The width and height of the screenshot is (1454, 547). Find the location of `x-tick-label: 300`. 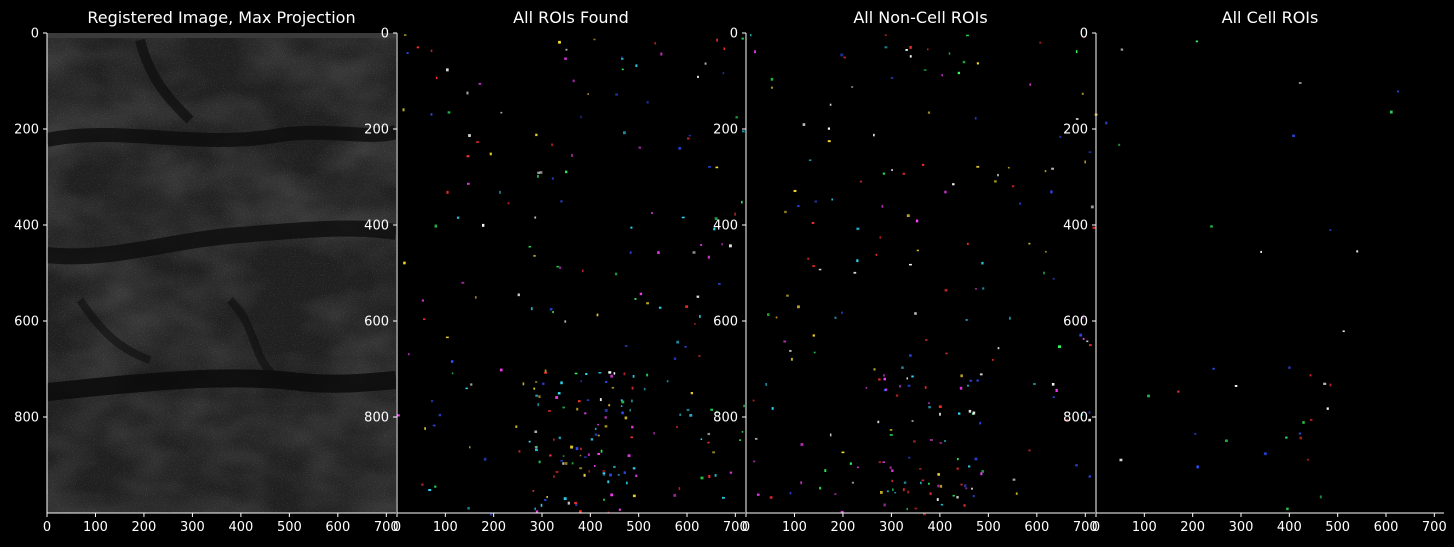

x-tick-label: 300 is located at coordinates (192, 527).